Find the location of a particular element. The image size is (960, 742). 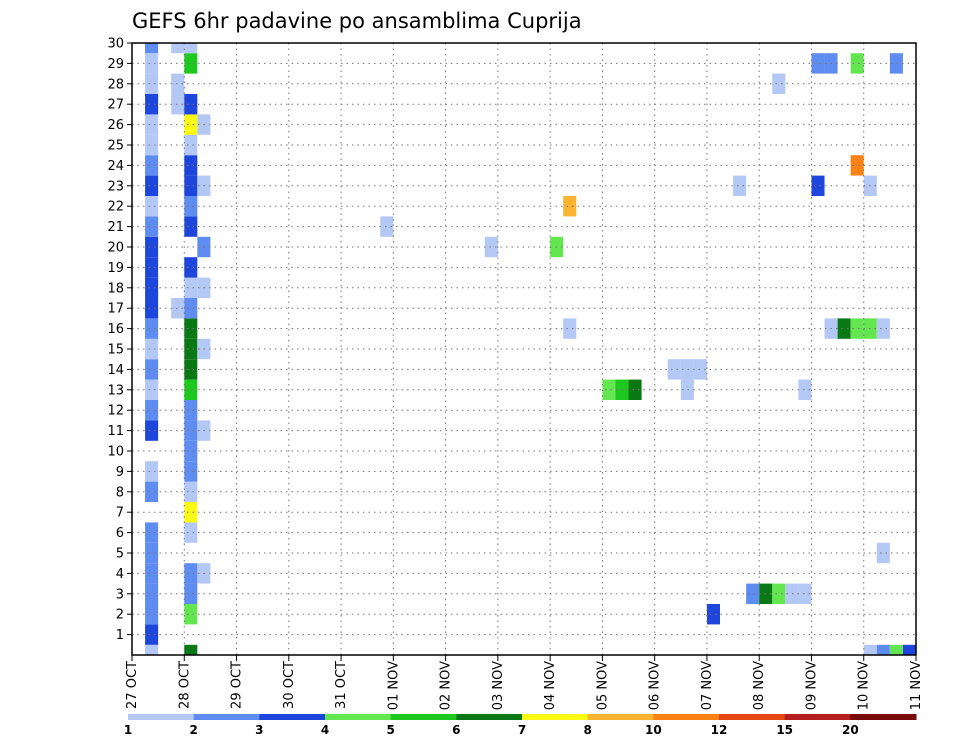

x-tick-label: 10 NOV is located at coordinates (864, 685).